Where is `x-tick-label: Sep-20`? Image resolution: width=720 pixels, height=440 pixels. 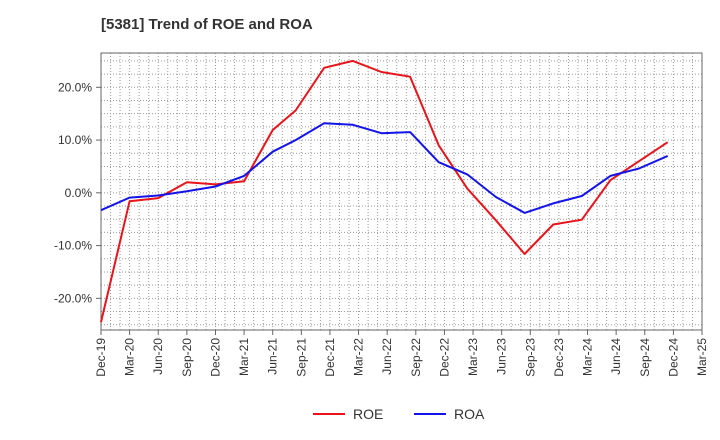
x-tick-label: Sep-20 is located at coordinates (187, 357).